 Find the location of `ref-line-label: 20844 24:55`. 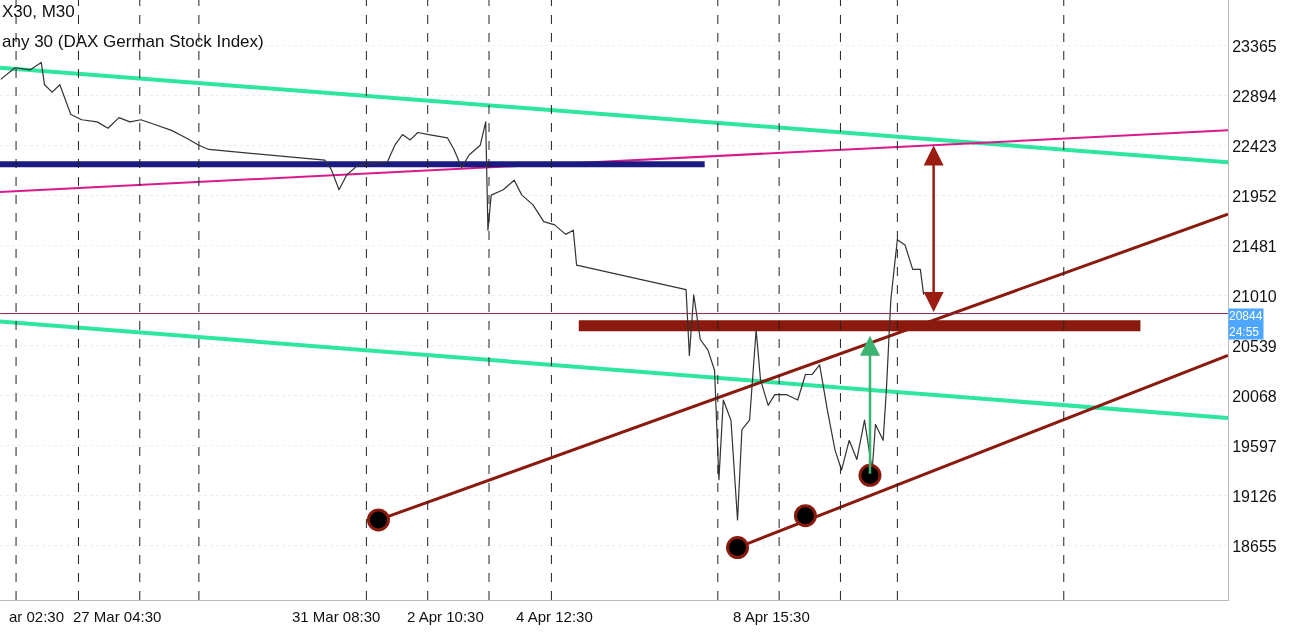

ref-line-label: 20844 24:55 is located at coordinates (1246, 324).